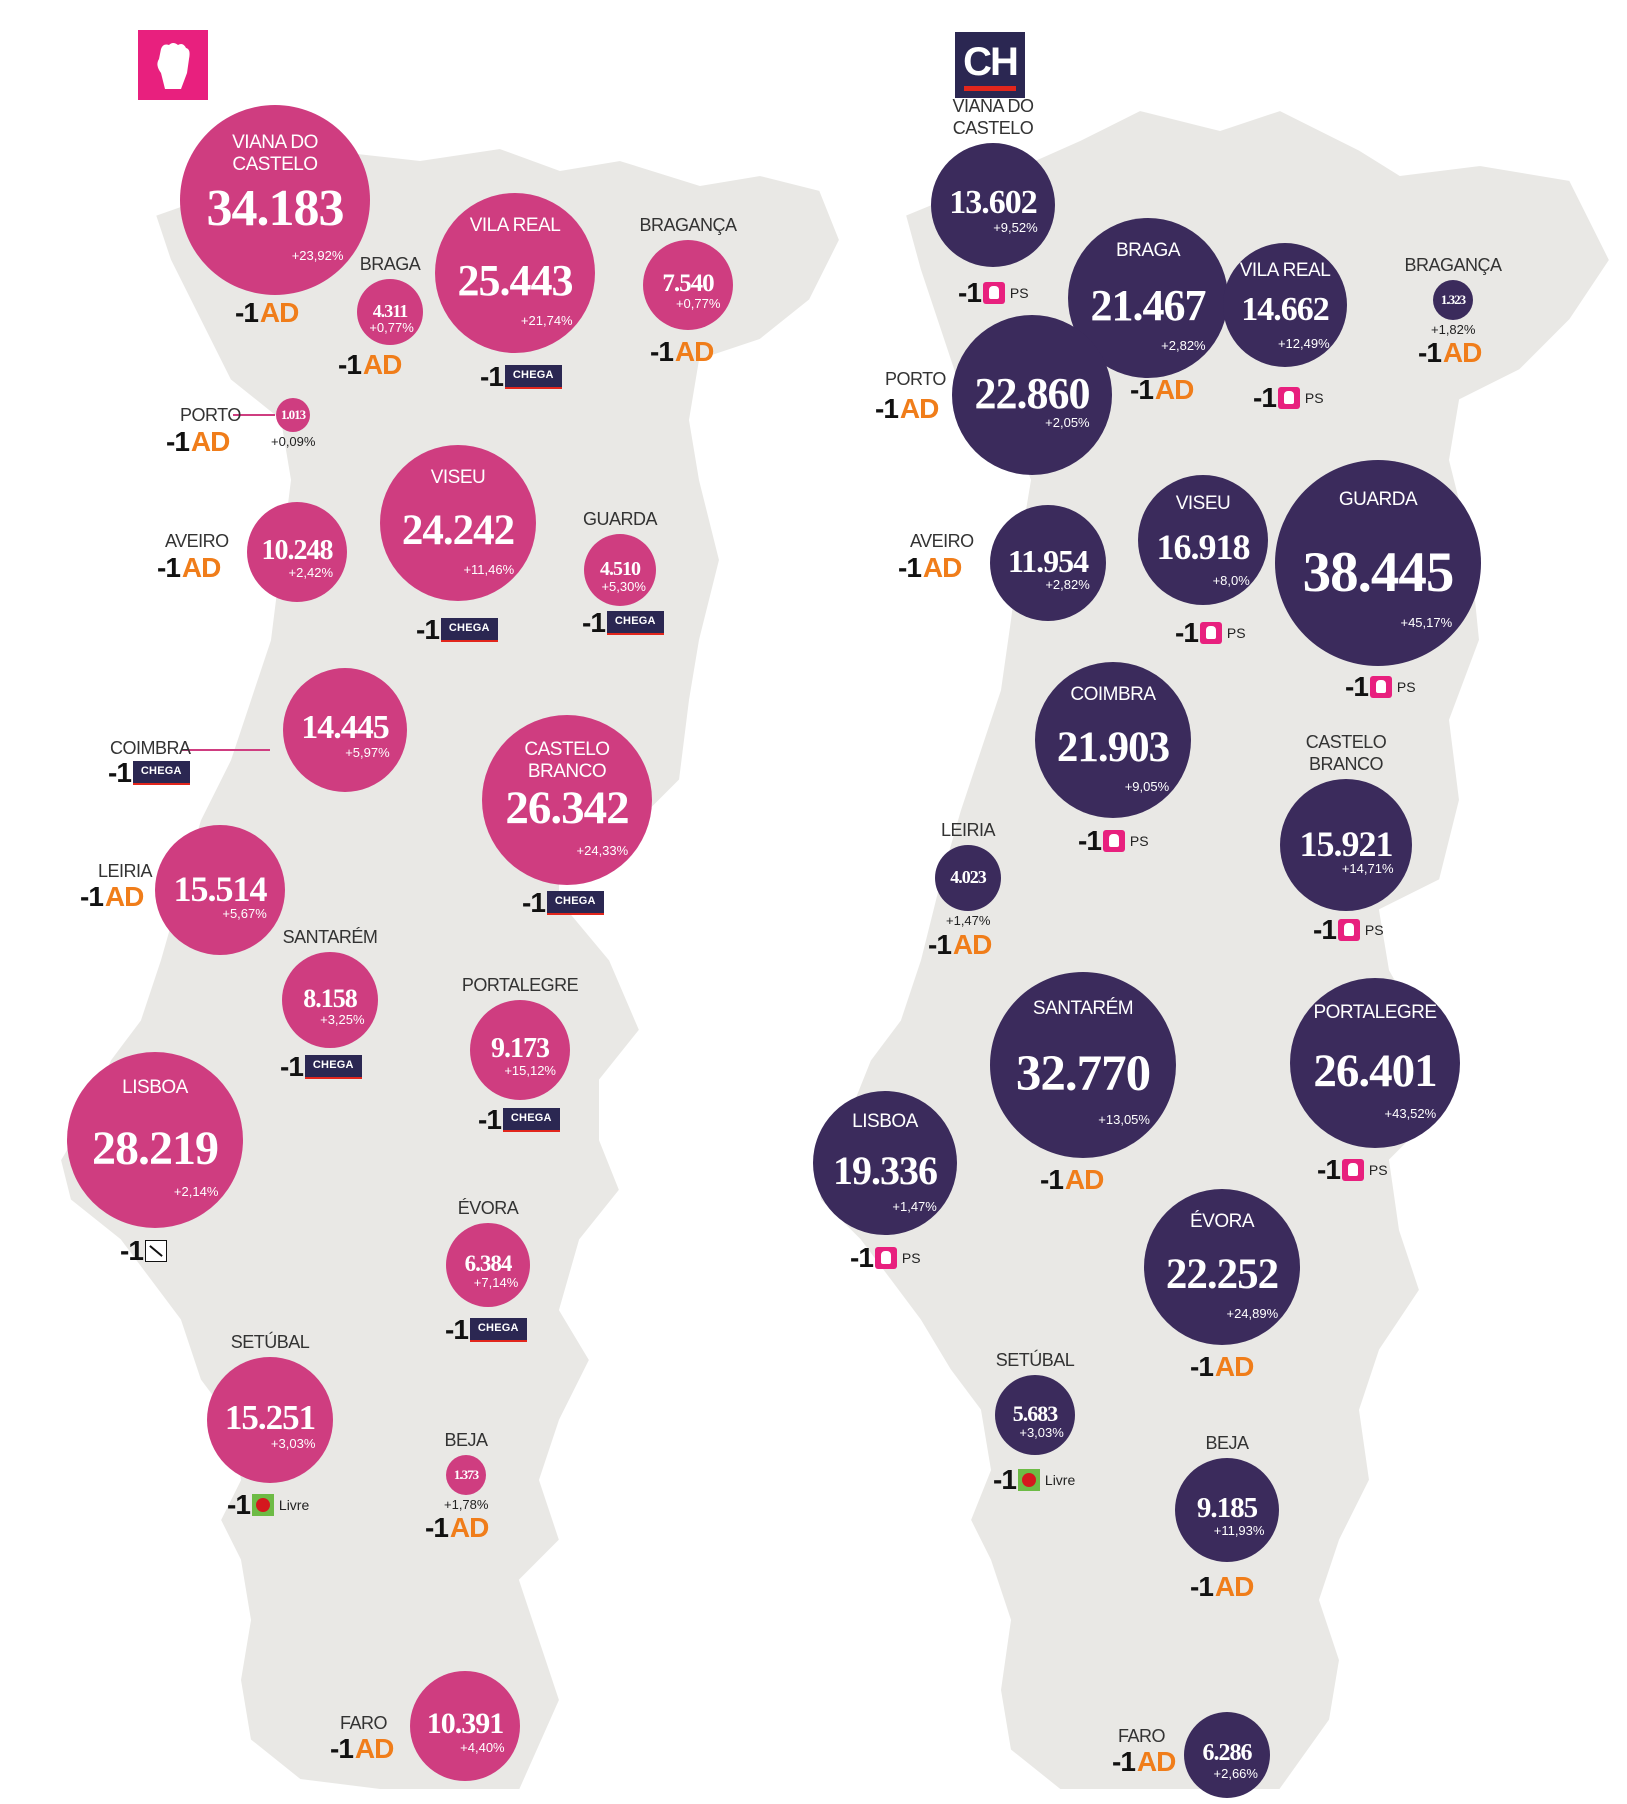 The width and height of the screenshot is (1627, 1804). I want to click on ps-porto-seat-change: -1 AD, so click(198, 441).